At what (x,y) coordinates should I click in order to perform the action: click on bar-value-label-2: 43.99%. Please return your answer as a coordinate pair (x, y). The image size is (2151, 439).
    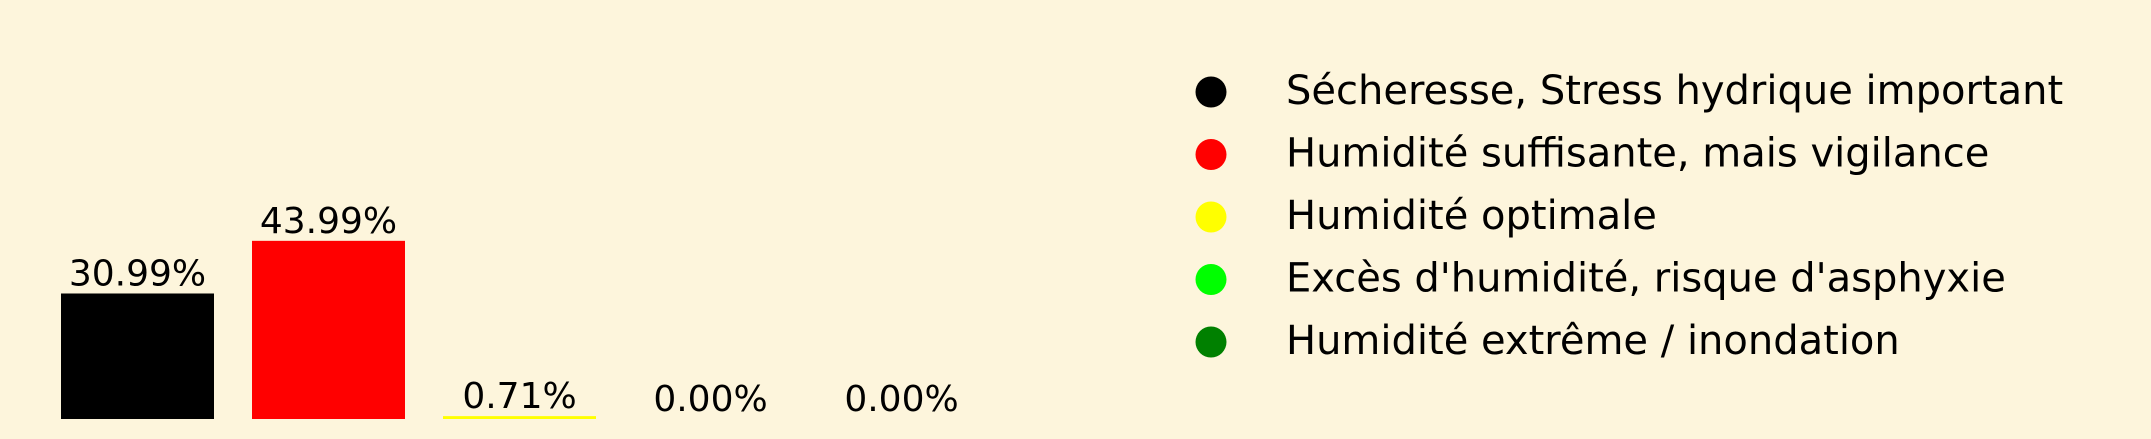
    Looking at the image, I should click on (328, 221).